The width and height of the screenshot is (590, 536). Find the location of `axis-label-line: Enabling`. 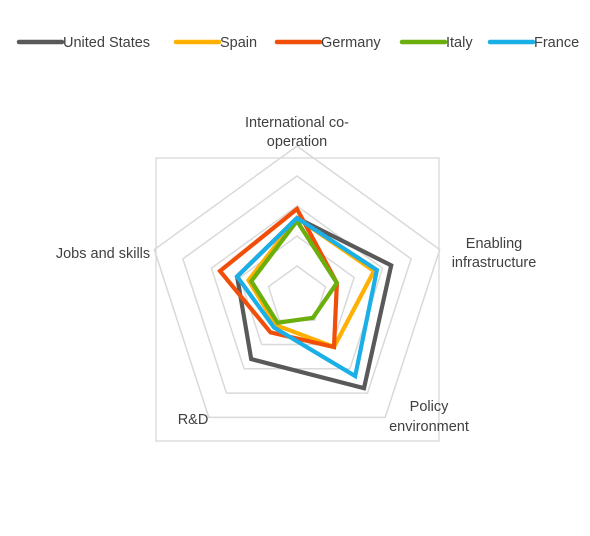

axis-label-line: Enabling is located at coordinates (494, 244).